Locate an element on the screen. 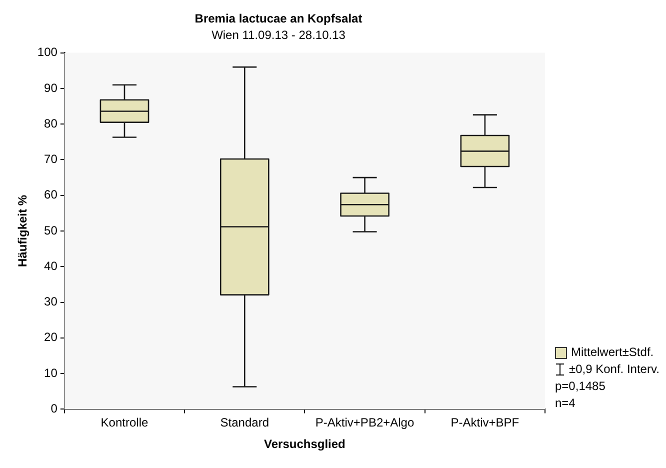 Image resolution: width=666 pixels, height=468 pixels. y-tick-label: 90 is located at coordinates (51, 87).